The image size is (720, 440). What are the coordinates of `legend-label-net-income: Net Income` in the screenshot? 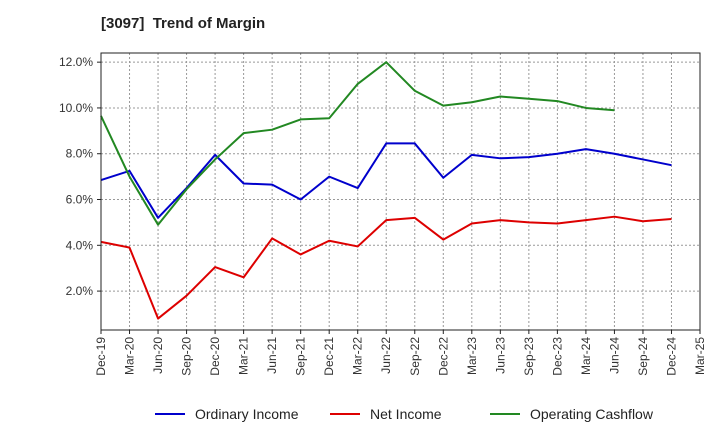 It's located at (406, 414).